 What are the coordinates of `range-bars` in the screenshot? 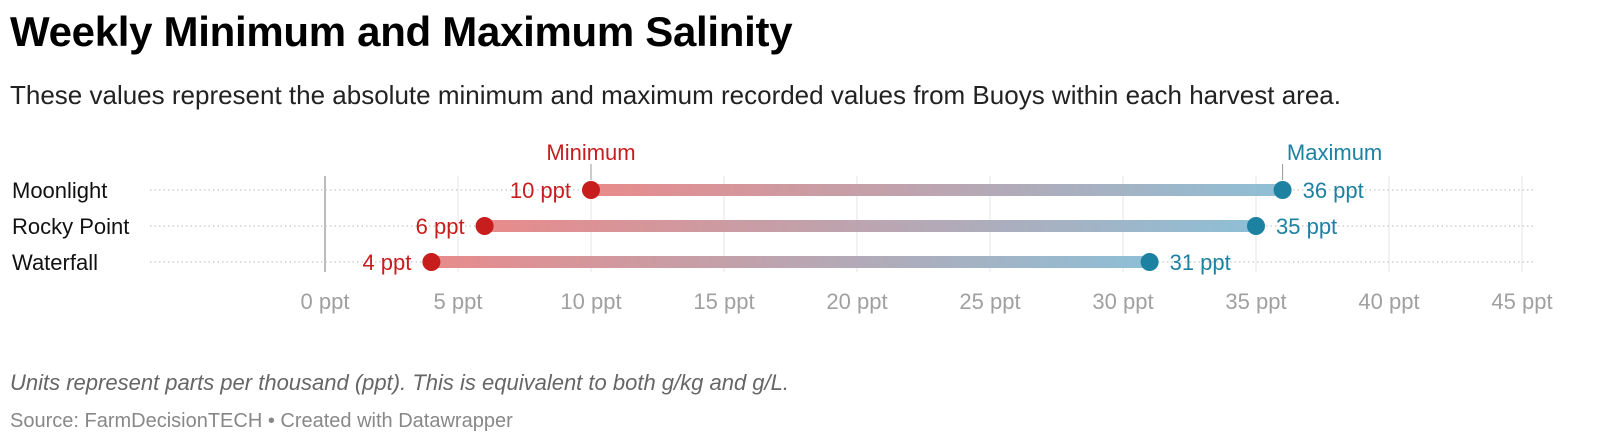 It's located at (857, 226).